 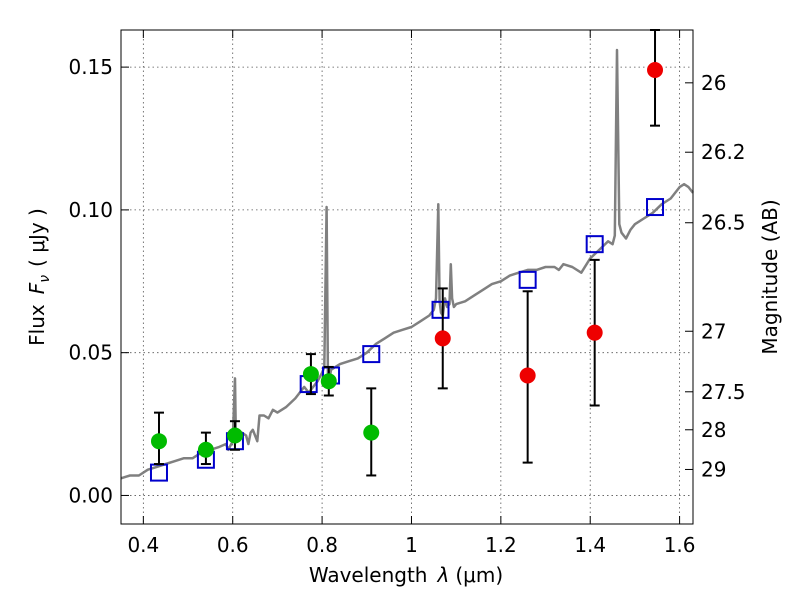 I want to click on y-tick-label: 0.00, so click(x=90, y=495).